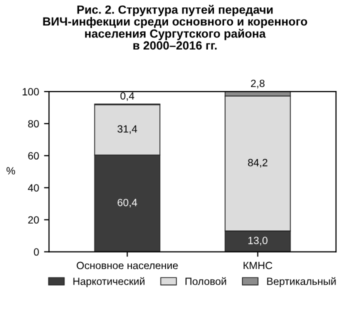  What do you see at coordinates (30, 92) in the screenshot?
I see `y-tick-label: 100` at bounding box center [30, 92].